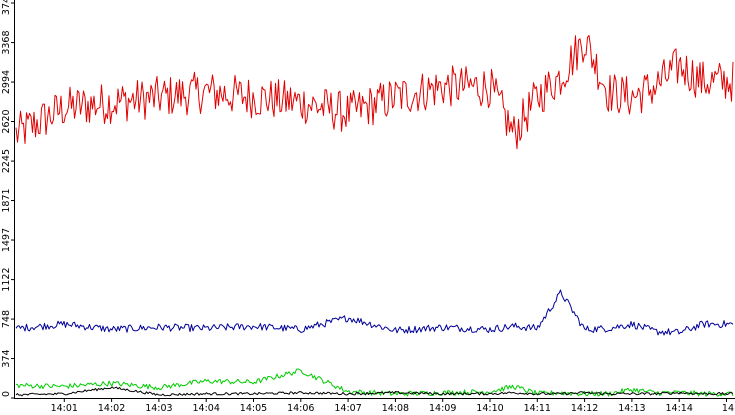 Image resolution: width=735 pixels, height=415 pixels. Describe the element at coordinates (300, 408) in the screenshot. I see `x-tick-label: 14:06` at that location.